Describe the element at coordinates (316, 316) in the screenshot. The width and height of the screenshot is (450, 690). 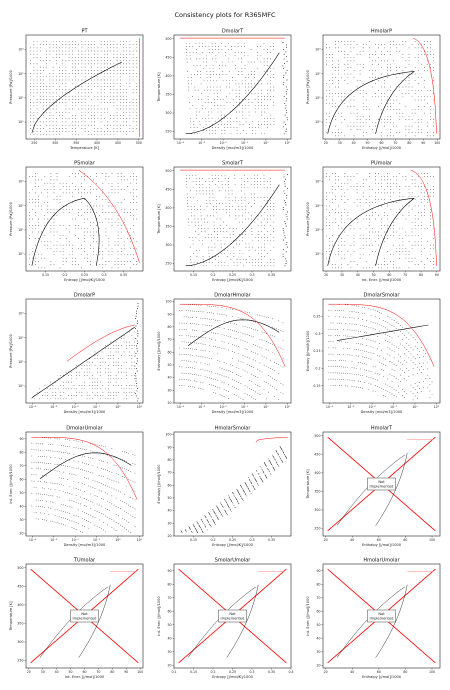
I see `y-tick-label: 0.35` at that location.